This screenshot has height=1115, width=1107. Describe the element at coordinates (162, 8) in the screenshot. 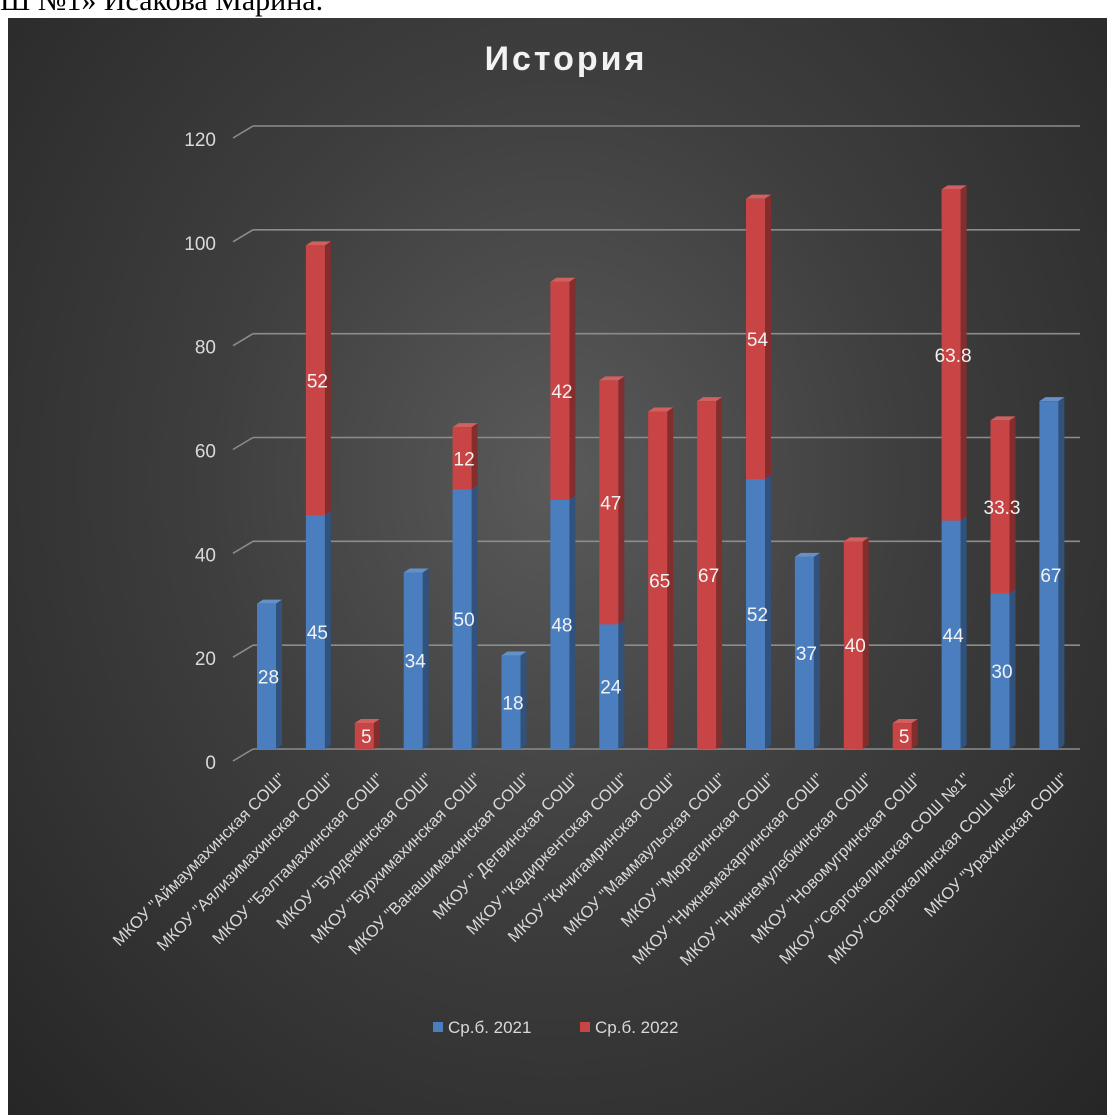

I see `document-text-fragment: Ш №1» Исакова Марина.` at that location.